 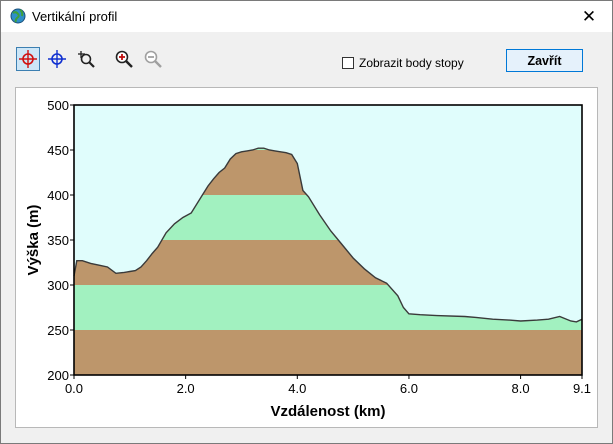 I want to click on zoom-out-icon, so click(x=153, y=59).